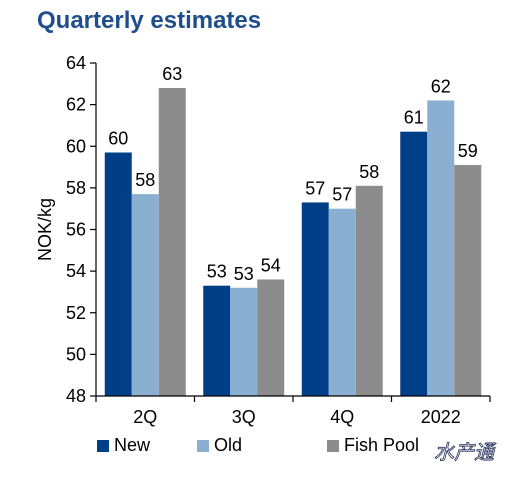  Describe the element at coordinates (271, 265) in the screenshot. I see `data-label: 54` at that location.